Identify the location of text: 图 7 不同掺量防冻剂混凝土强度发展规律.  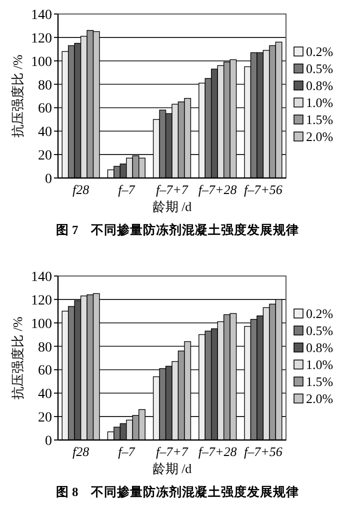
(178, 229).